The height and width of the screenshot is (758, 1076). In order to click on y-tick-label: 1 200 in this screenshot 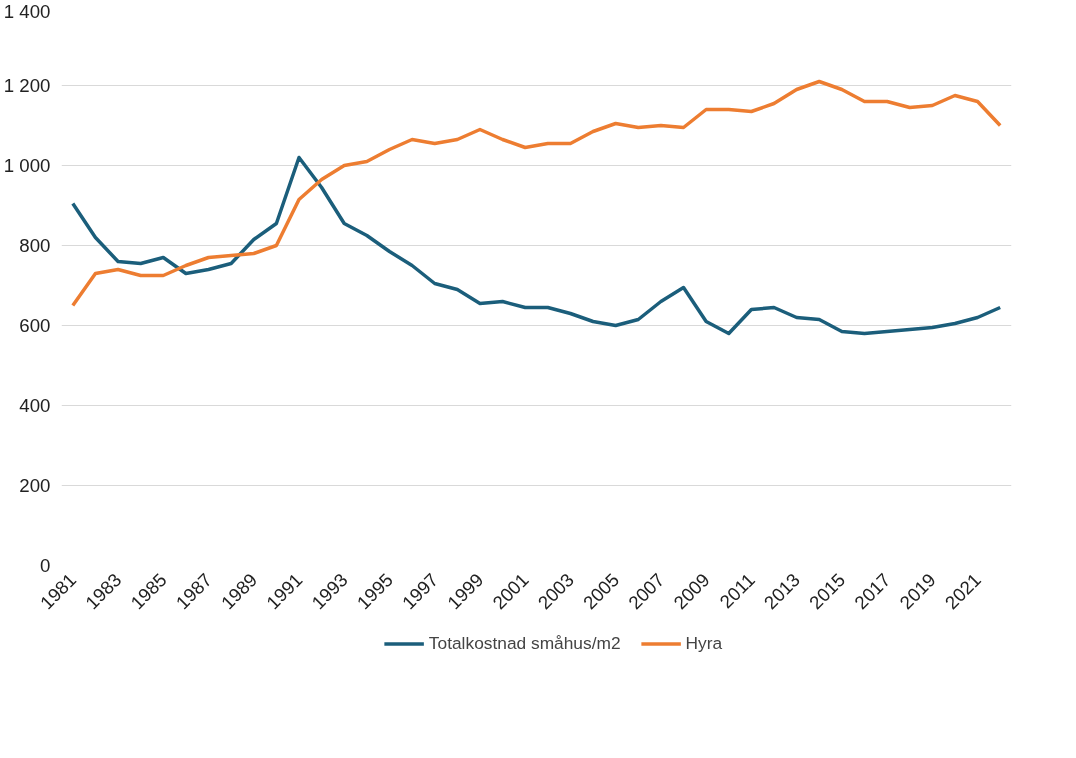, I will do `click(27, 85)`.